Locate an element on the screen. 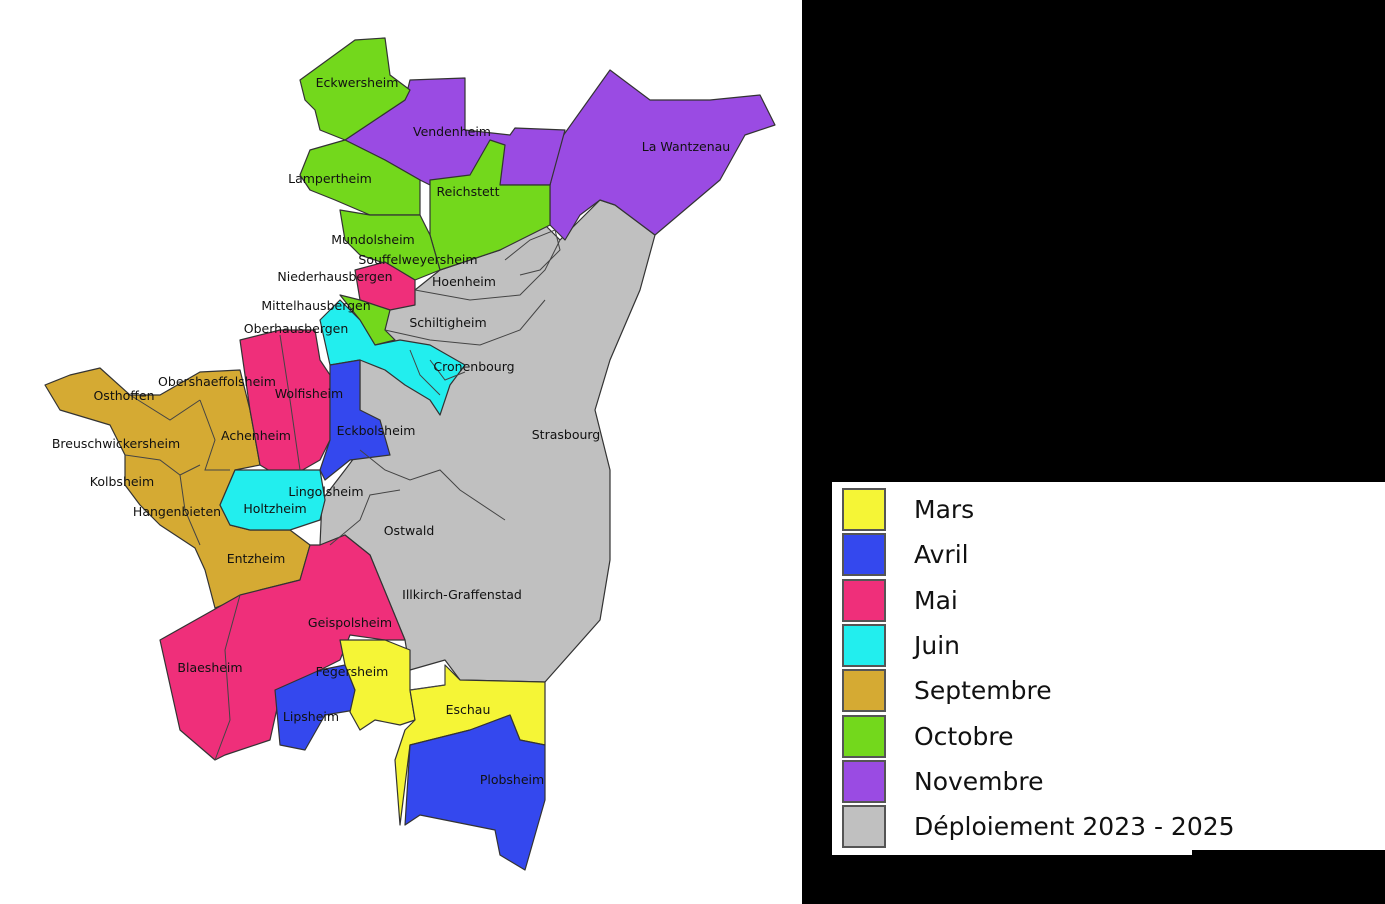  commune-label: Eckbolsheim is located at coordinates (376, 430).